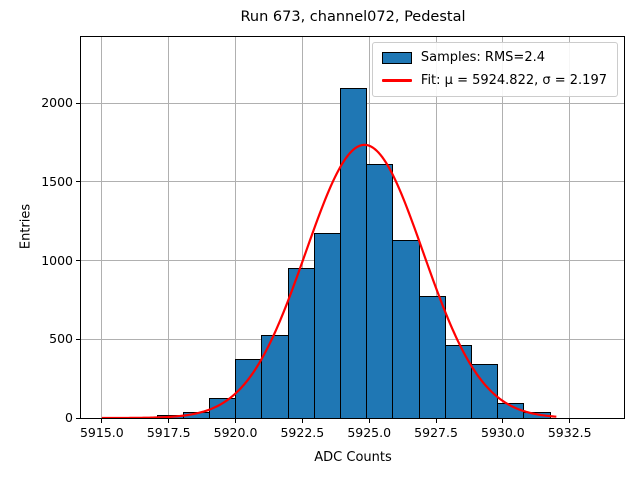  Describe the element at coordinates (513, 80) in the screenshot. I see `legend-label-fit: Fit: μ = 5924.822, σ = 2.197` at that location.